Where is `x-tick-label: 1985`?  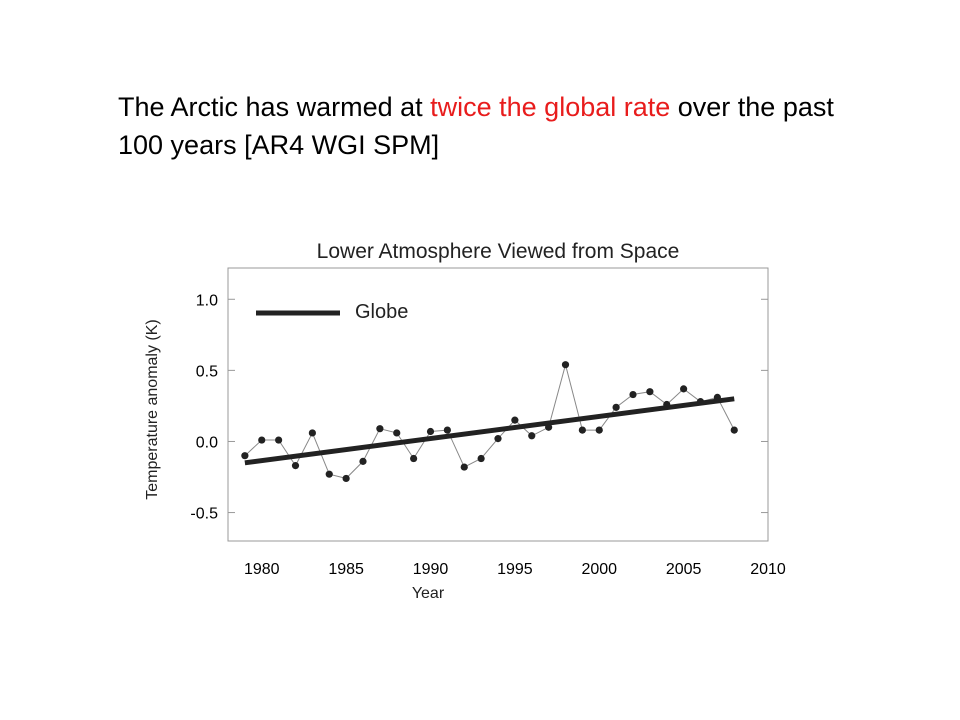 x-tick-label: 1985 is located at coordinates (346, 569).